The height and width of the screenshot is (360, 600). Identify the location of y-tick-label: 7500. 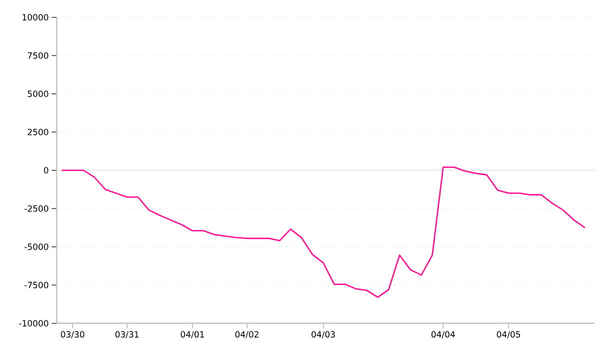
(38, 55).